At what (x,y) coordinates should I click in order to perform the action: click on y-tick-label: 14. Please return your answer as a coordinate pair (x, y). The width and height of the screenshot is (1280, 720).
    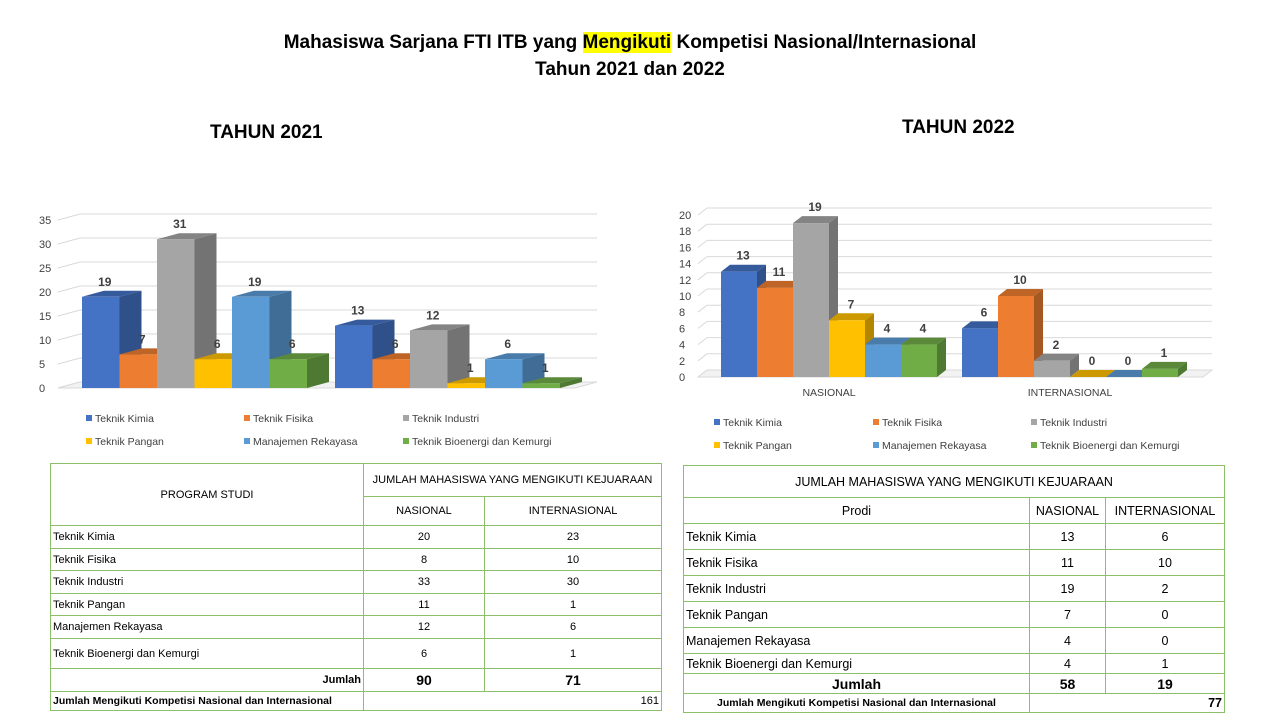
    Looking at the image, I should click on (685, 265).